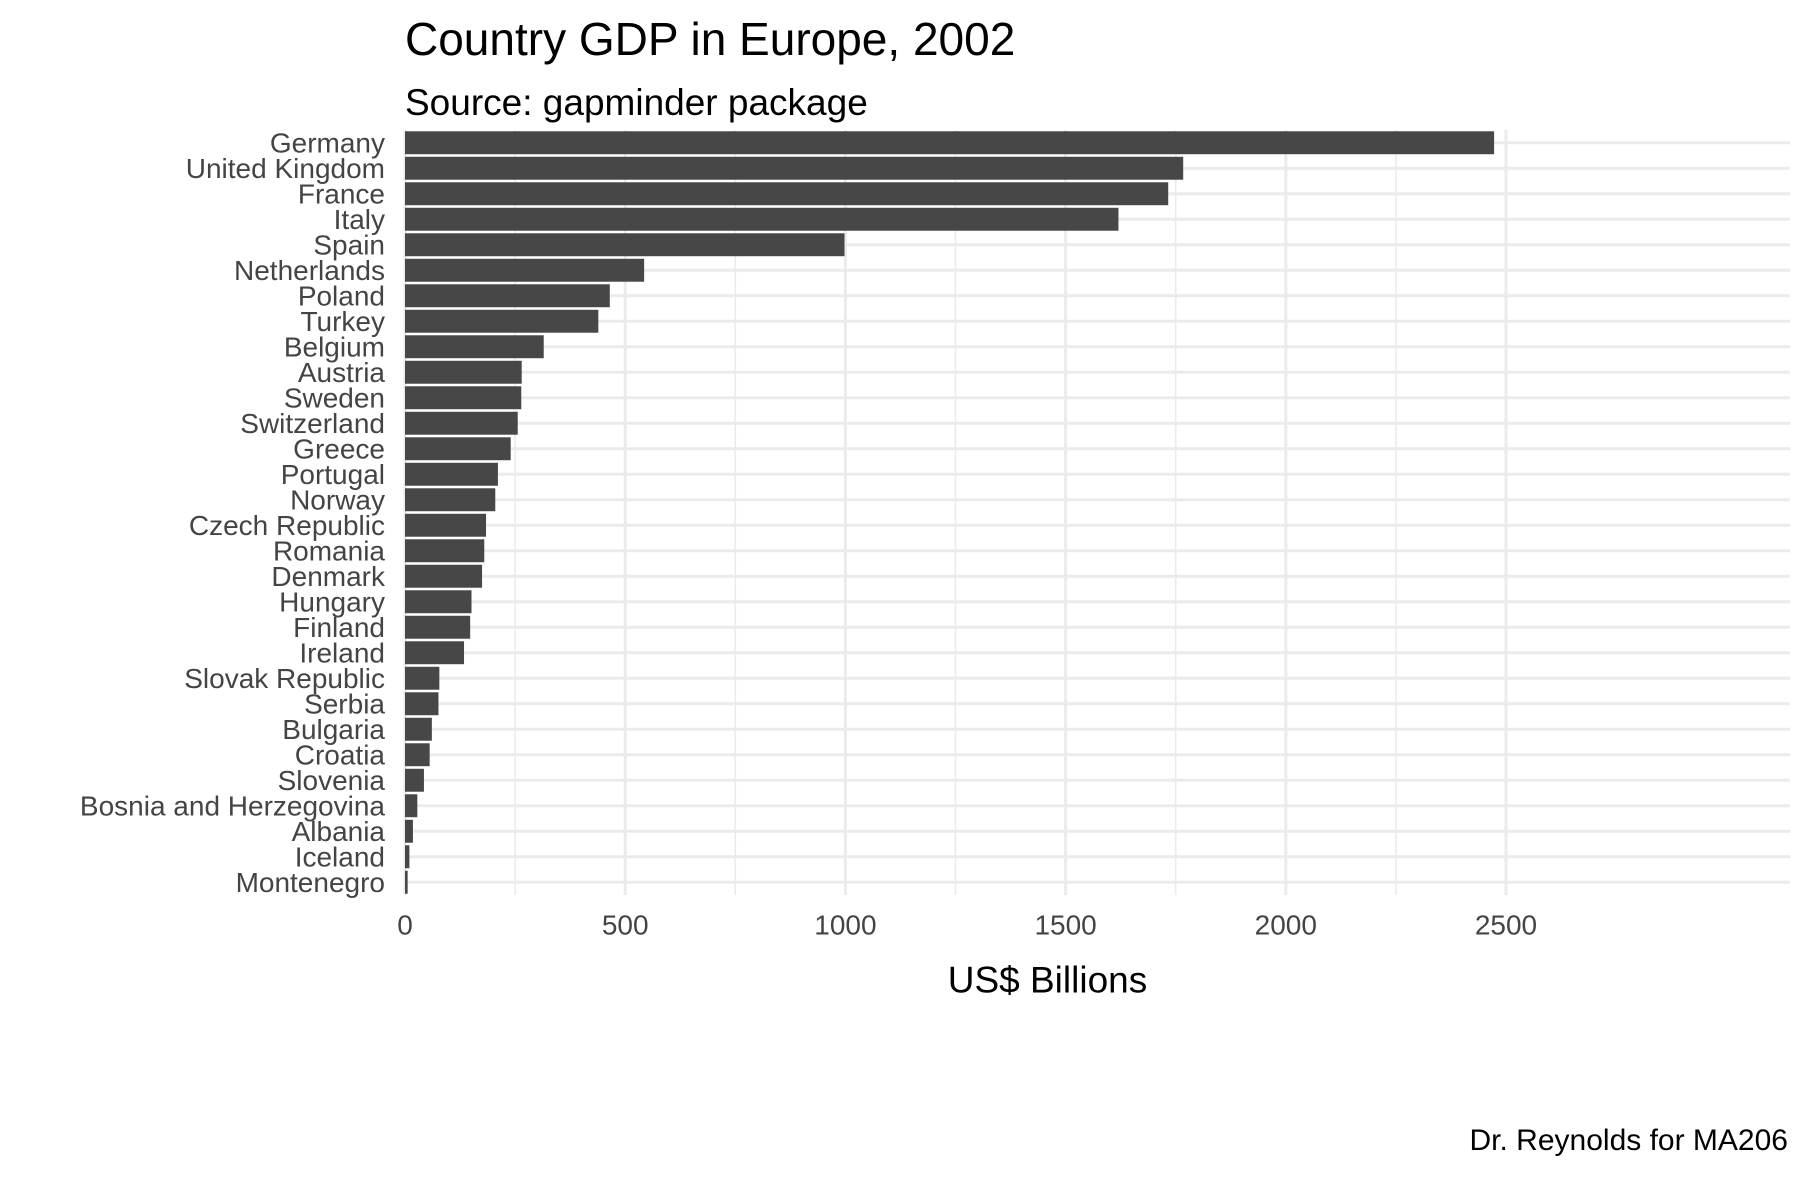 Image resolution: width=1800 pixels, height=1200 pixels. I want to click on category-label: Switzerland, so click(312, 423).